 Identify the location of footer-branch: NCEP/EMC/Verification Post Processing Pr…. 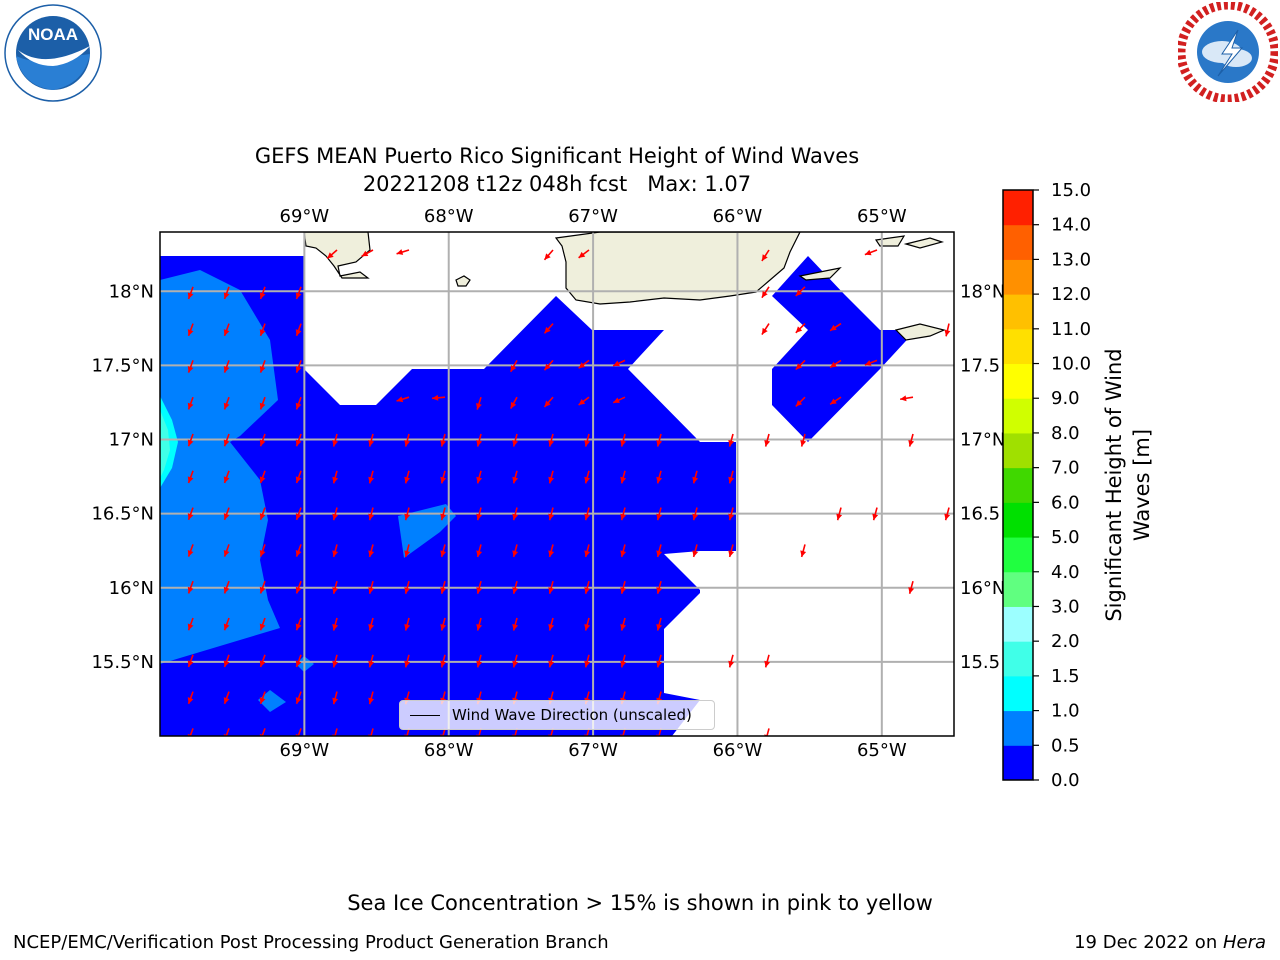
(311, 942).